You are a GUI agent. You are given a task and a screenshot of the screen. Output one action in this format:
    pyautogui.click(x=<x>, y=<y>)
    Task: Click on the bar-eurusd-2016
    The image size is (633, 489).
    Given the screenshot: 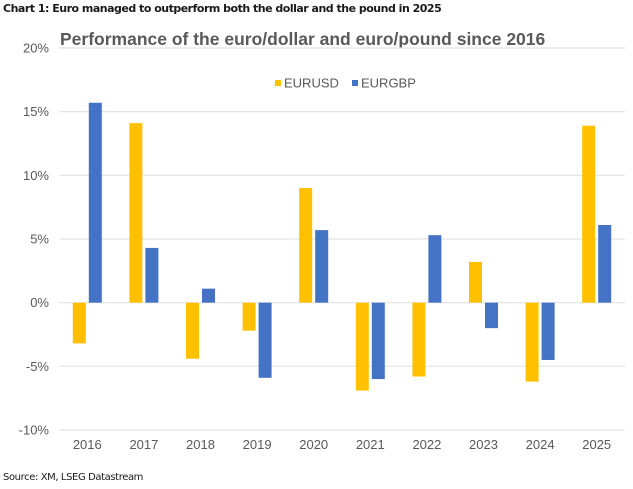 What is the action you would take?
    pyautogui.click(x=79, y=323)
    